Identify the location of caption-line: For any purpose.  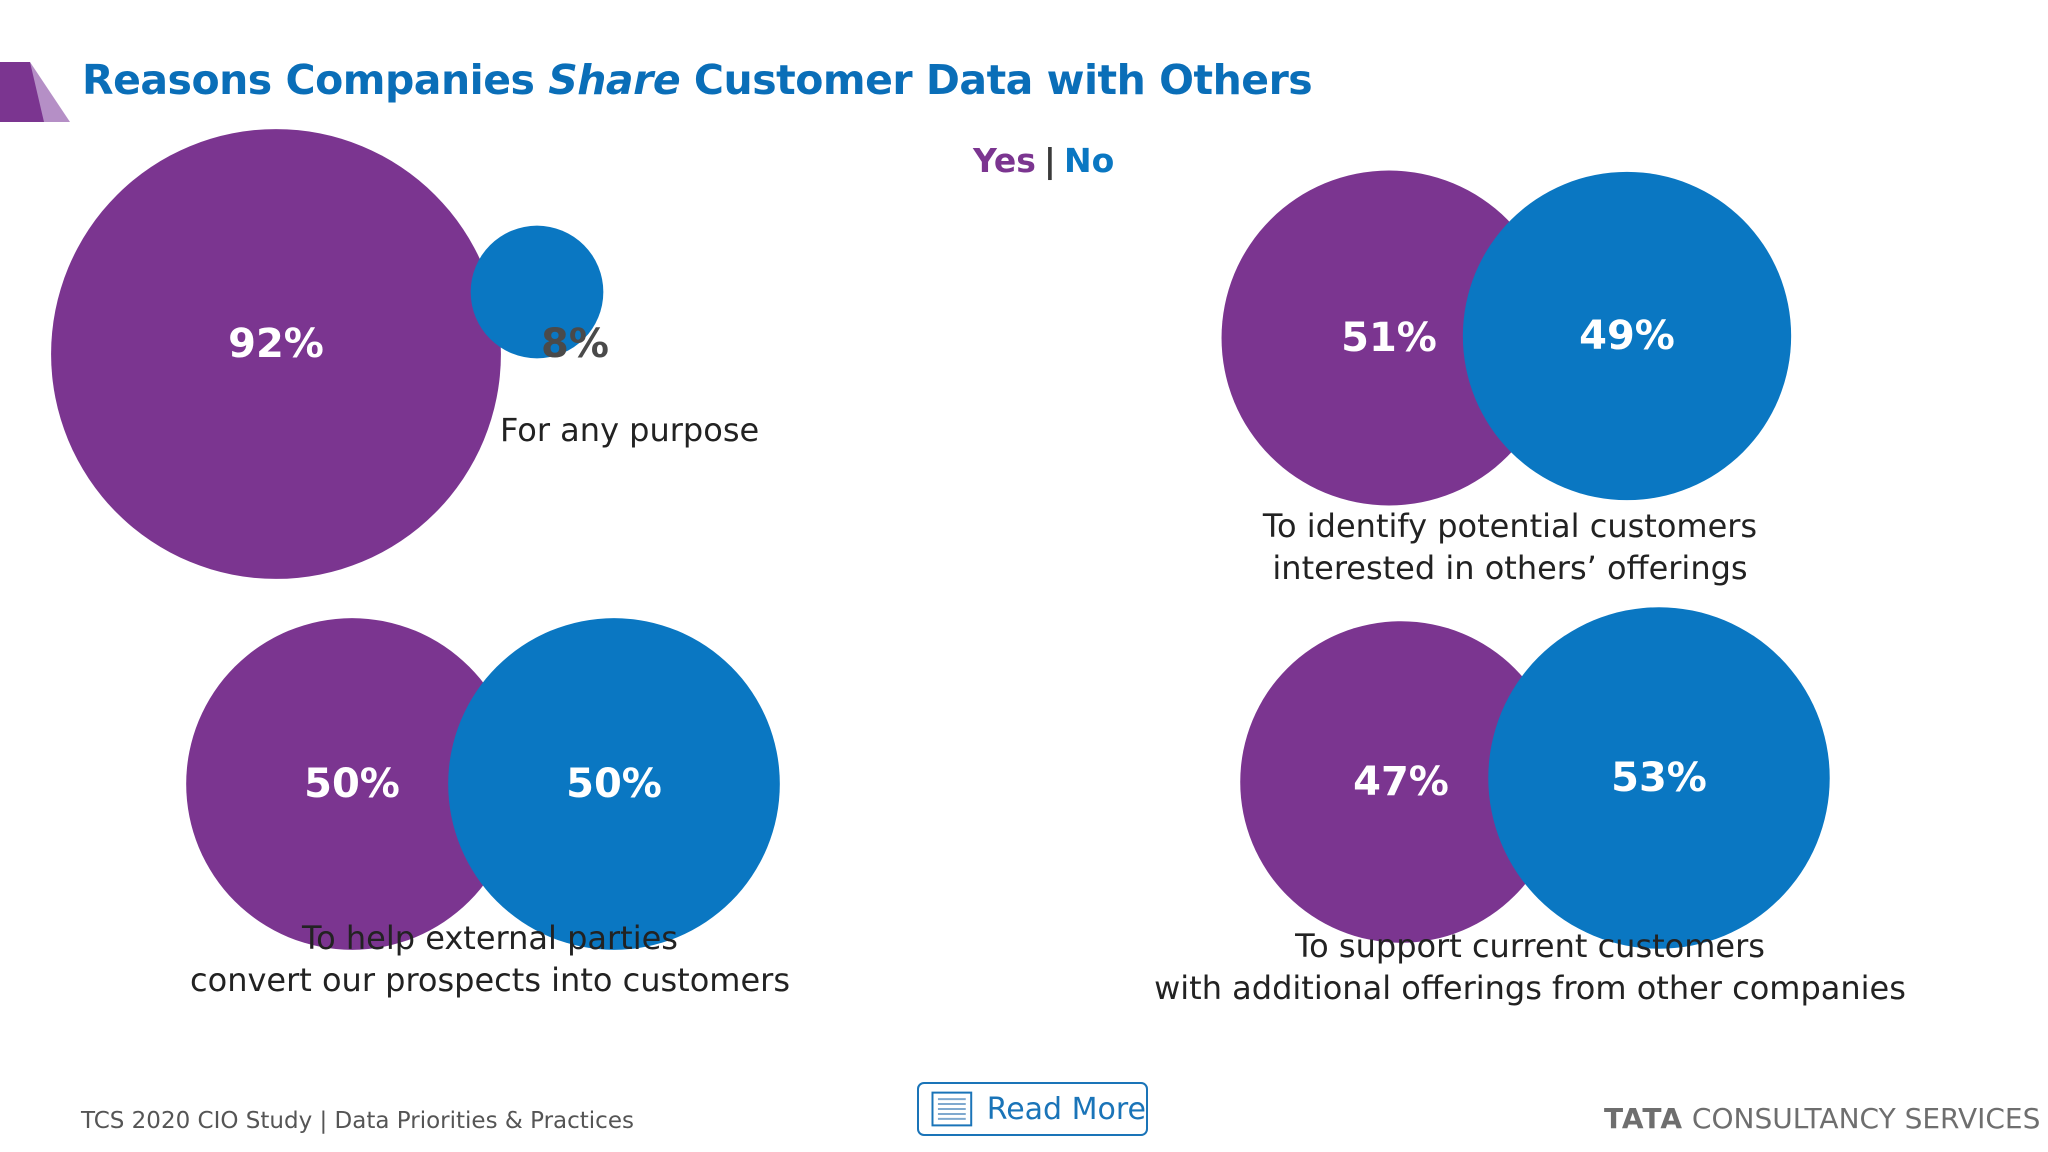
(630, 430).